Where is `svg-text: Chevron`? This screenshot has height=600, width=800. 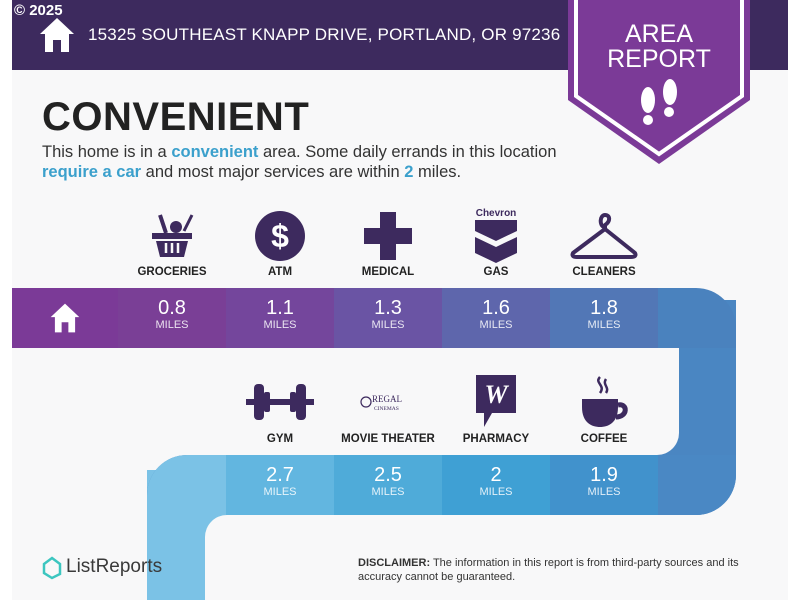
svg-text: Chevron is located at coordinates (496, 213).